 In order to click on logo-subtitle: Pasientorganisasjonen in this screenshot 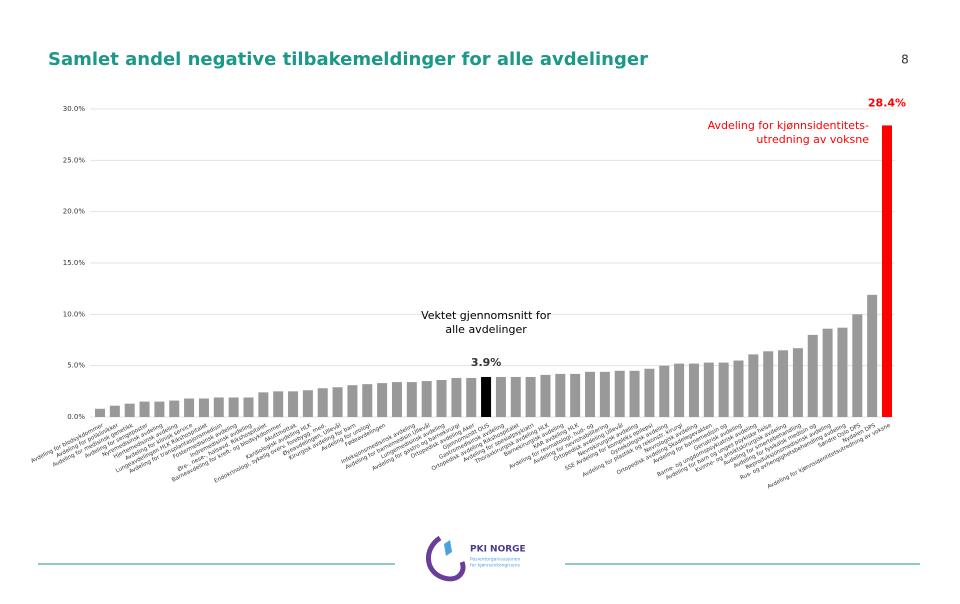, I will do `click(495, 560)`.